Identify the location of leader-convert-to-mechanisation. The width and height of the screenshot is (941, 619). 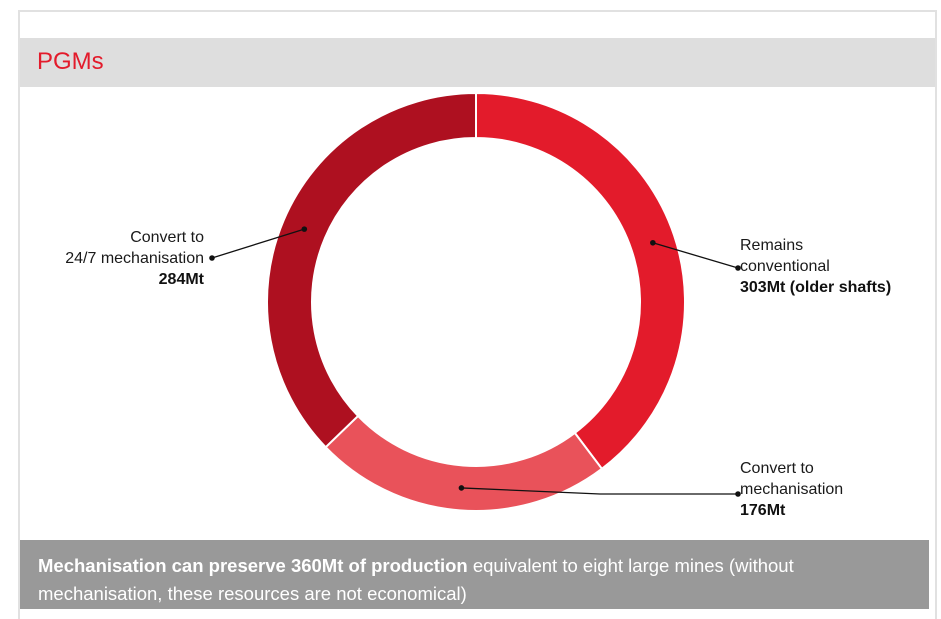
(599, 491).